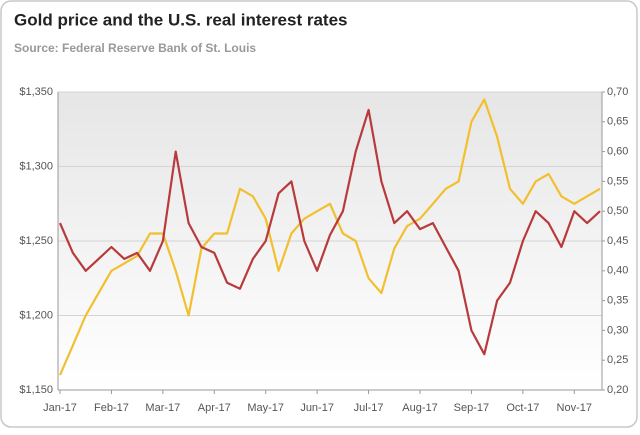 Image resolution: width=640 pixels, height=435 pixels. What do you see at coordinates (617, 330) in the screenshot?
I see `y2-tick-label: 0,30` at bounding box center [617, 330].